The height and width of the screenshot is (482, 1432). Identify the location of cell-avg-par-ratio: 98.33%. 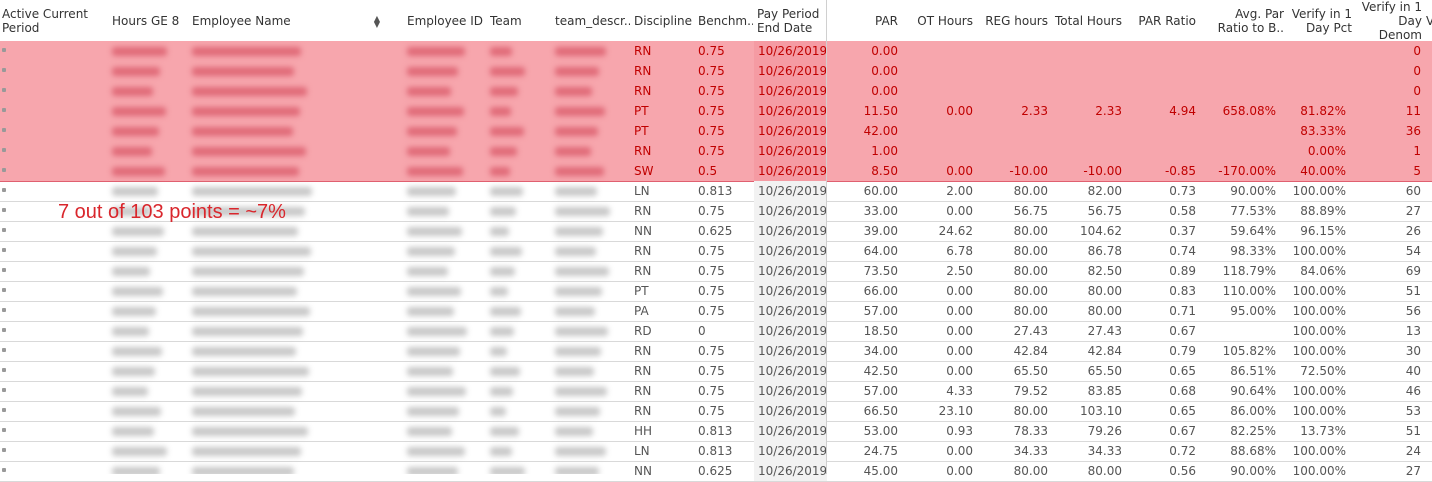
(1253, 251).